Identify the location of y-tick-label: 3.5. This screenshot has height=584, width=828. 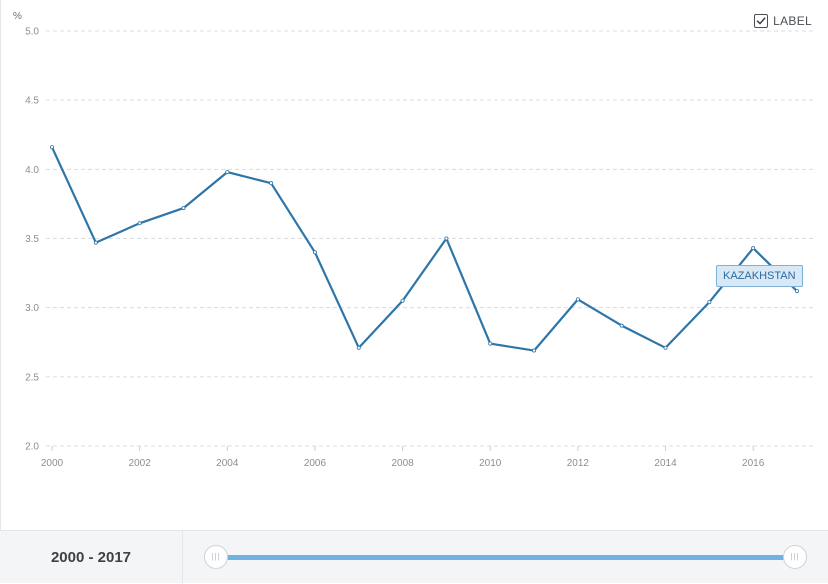
(32, 239).